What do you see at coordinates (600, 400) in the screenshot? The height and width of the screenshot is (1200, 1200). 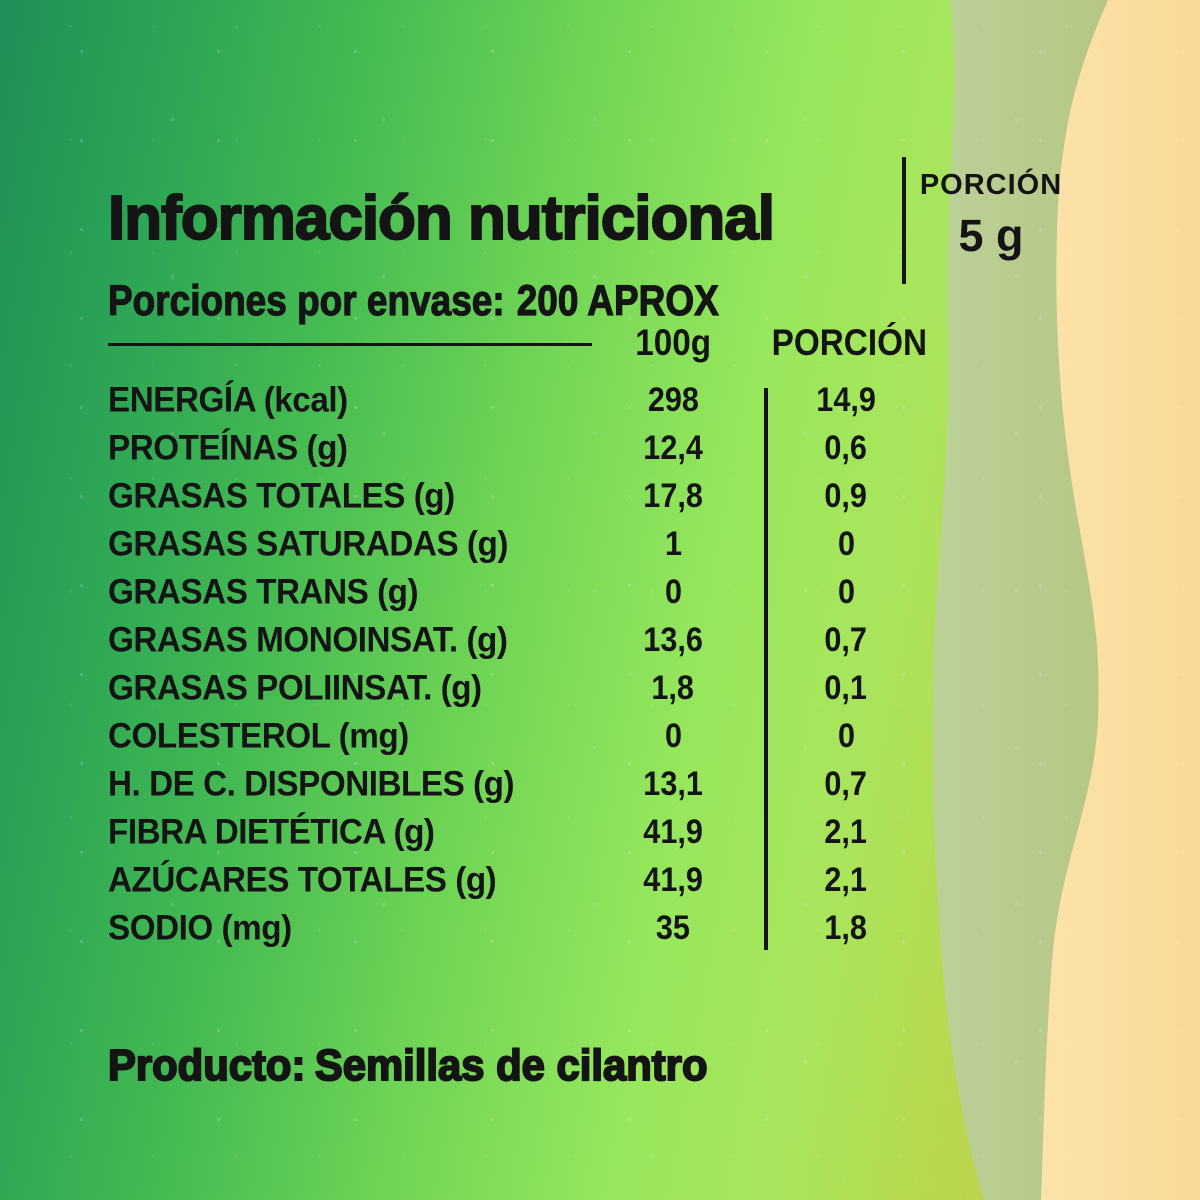 I see `table-row: ENERGÍA (kcal) 298 14,9` at bounding box center [600, 400].